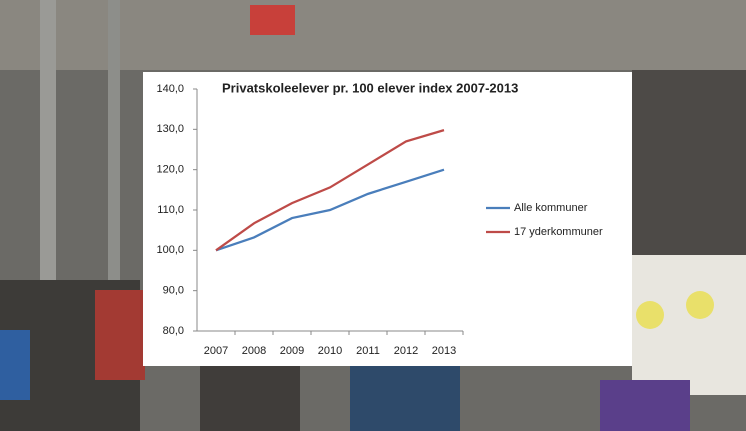 The height and width of the screenshot is (431, 746). Describe the element at coordinates (292, 351) in the screenshot. I see `x-tick-label: 2009` at that location.